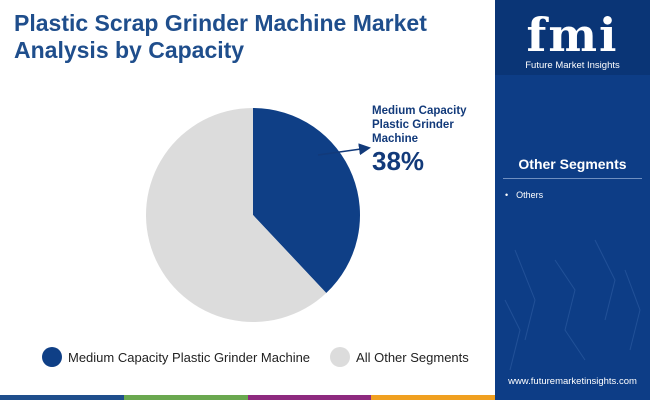 This screenshot has width=650, height=400. I want to click on legend-label-medium-capacity: Medium Capacity Plastic Grinder Machine, so click(189, 357).